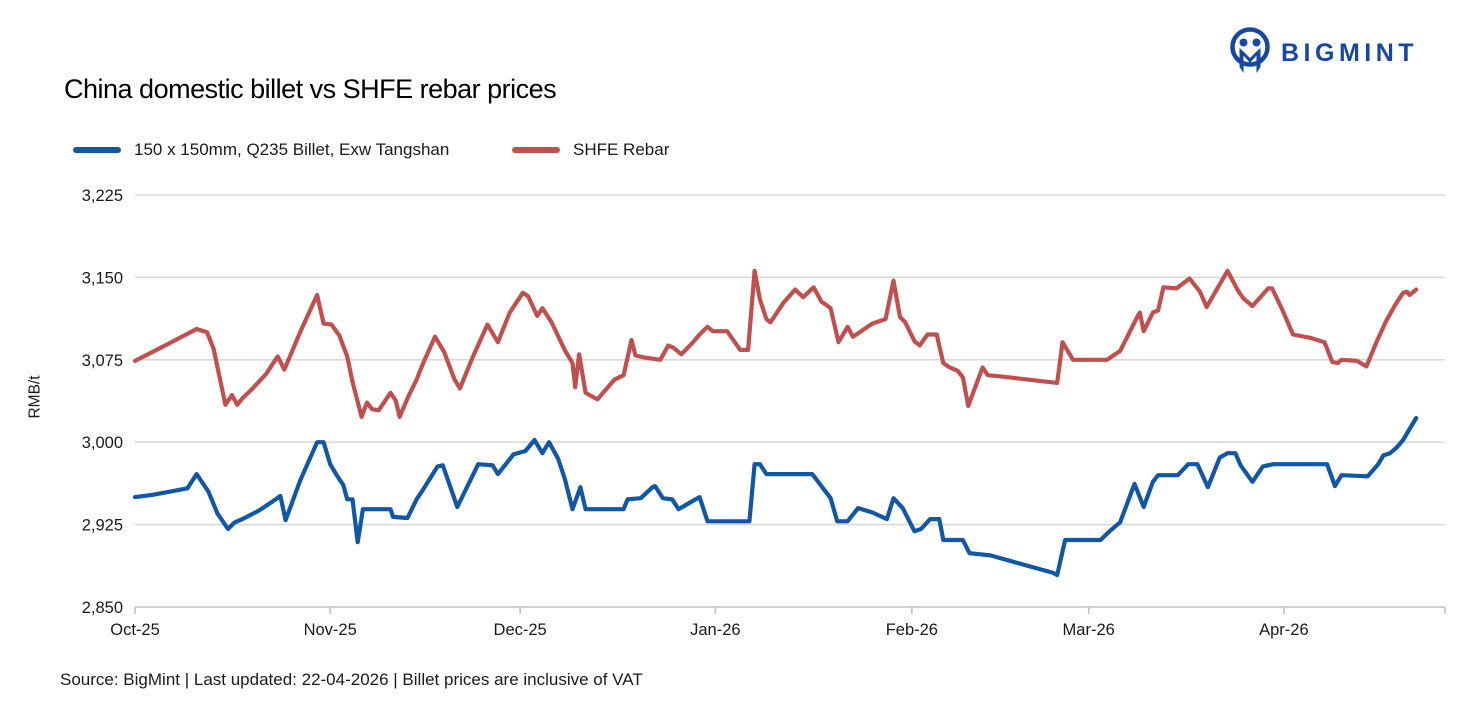 This screenshot has width=1482, height=720. Describe the element at coordinates (1250, 53) in the screenshot. I see `bigmint-logo-icon` at that location.